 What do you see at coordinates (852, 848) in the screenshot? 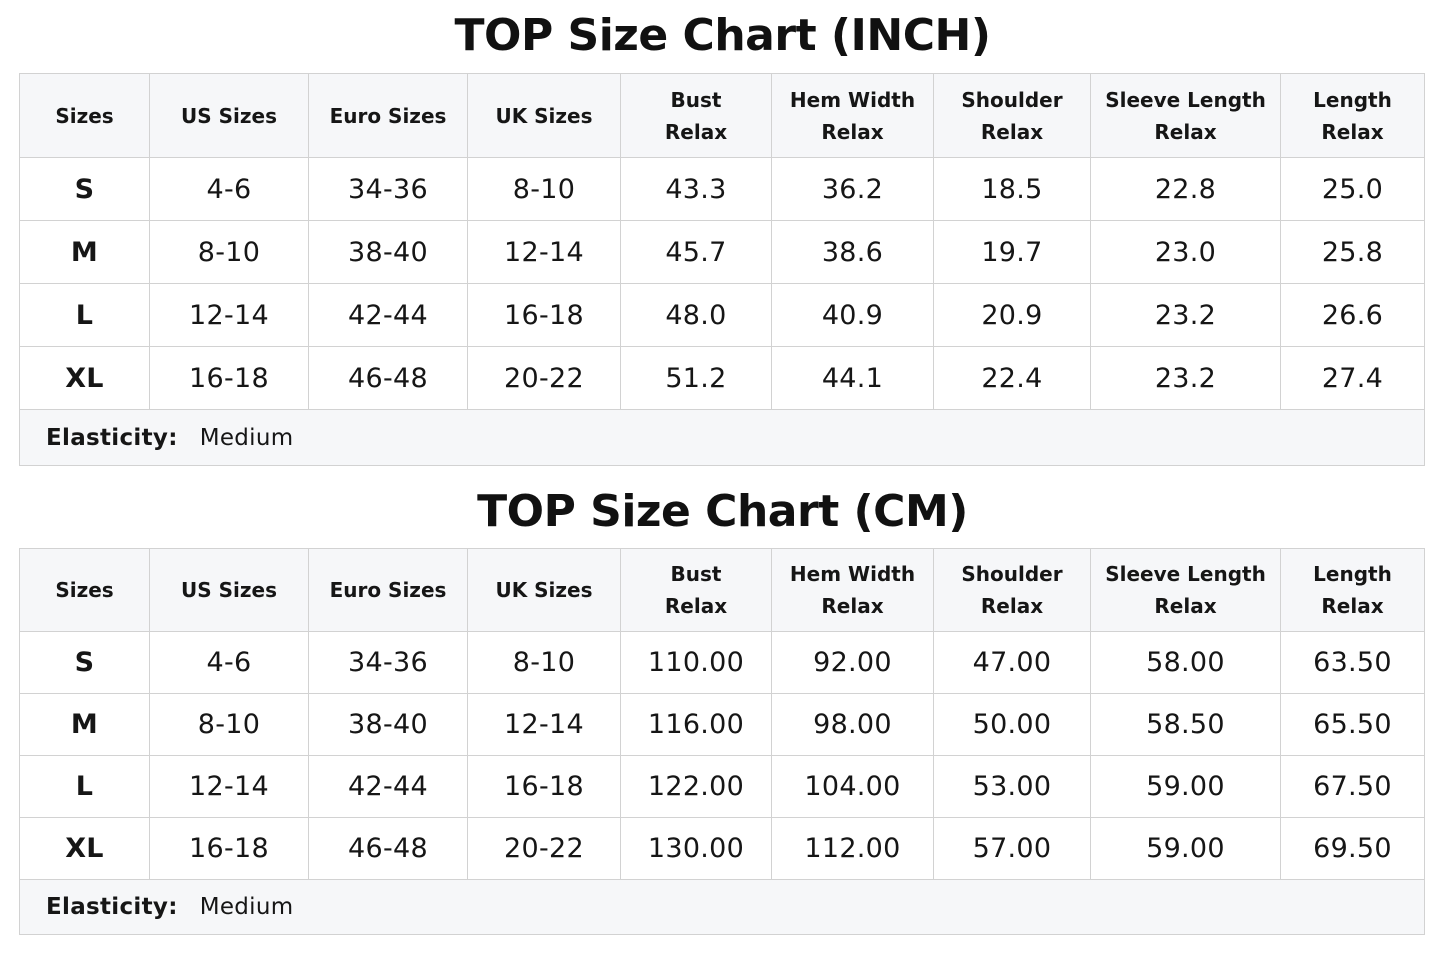
I see `table-cell: 112.00` at bounding box center [852, 848].